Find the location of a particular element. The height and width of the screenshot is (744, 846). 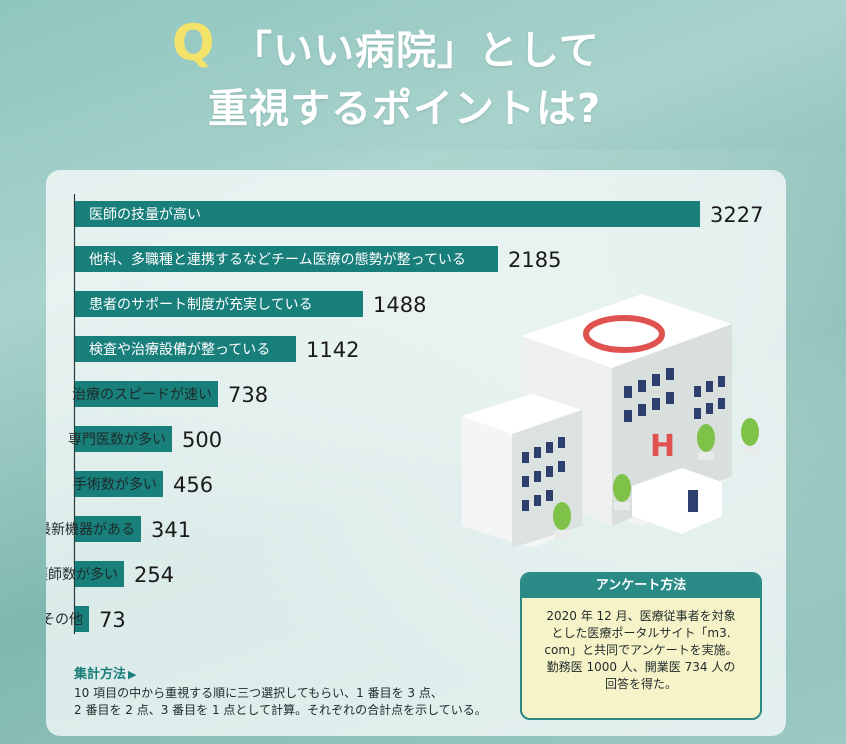

bar-label-6: 手術数が多い is located at coordinates (115, 484).